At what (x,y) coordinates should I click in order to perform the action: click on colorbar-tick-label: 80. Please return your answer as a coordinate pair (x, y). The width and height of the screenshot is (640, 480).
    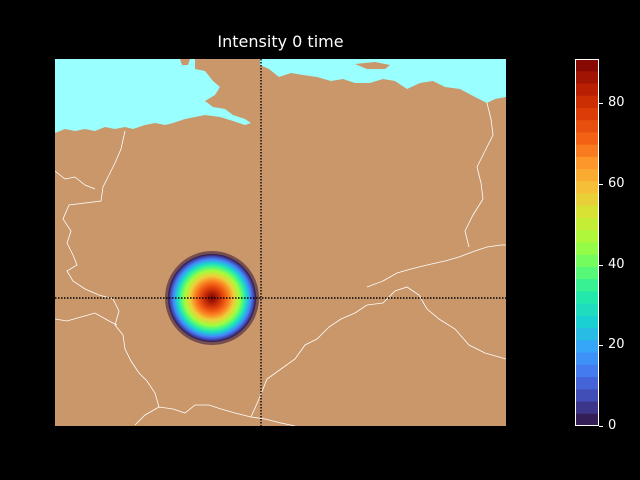
    Looking at the image, I should click on (616, 103).